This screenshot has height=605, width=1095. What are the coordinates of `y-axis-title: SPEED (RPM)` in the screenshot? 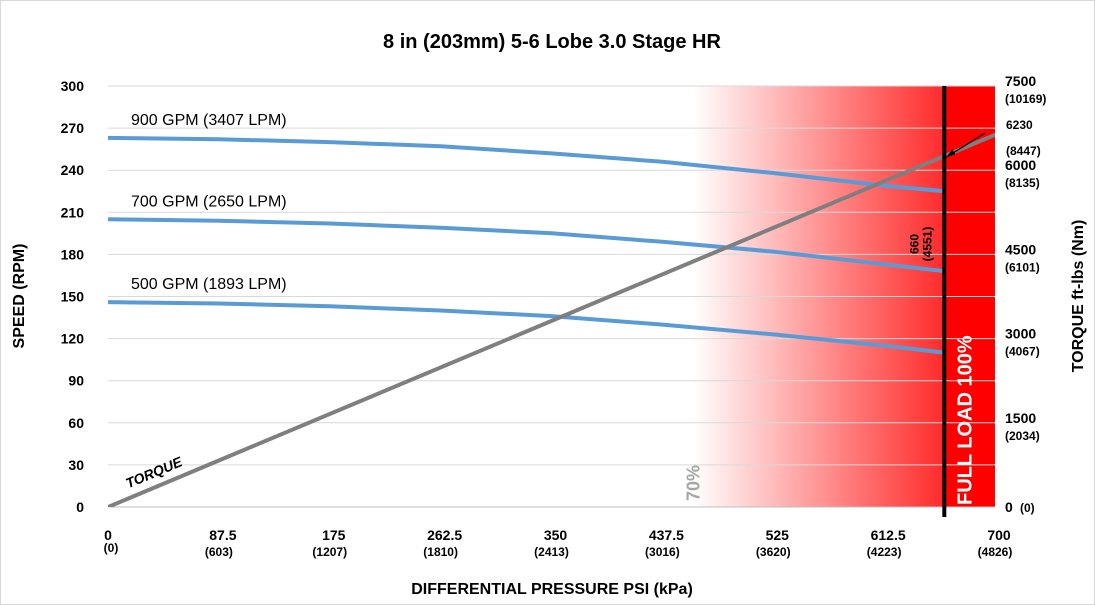 It's located at (19, 296).